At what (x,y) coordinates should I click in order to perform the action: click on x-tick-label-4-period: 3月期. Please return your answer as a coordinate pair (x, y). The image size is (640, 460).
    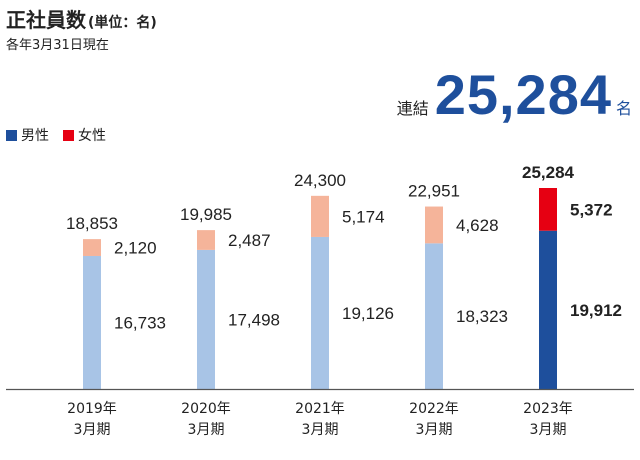
    Looking at the image, I should click on (548, 430).